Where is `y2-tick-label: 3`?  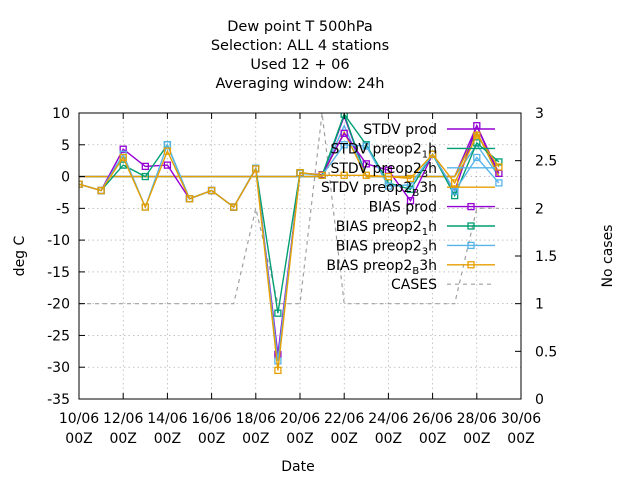
y2-tick-label: 3 is located at coordinates (539, 114).